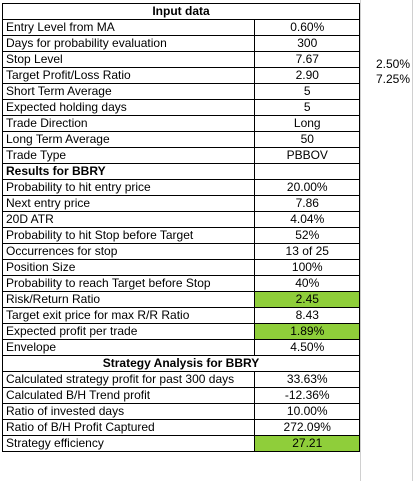 The height and width of the screenshot is (481, 418). I want to click on table-row: Ratio of B/H Profit Captured 272.09%, so click(181, 427).